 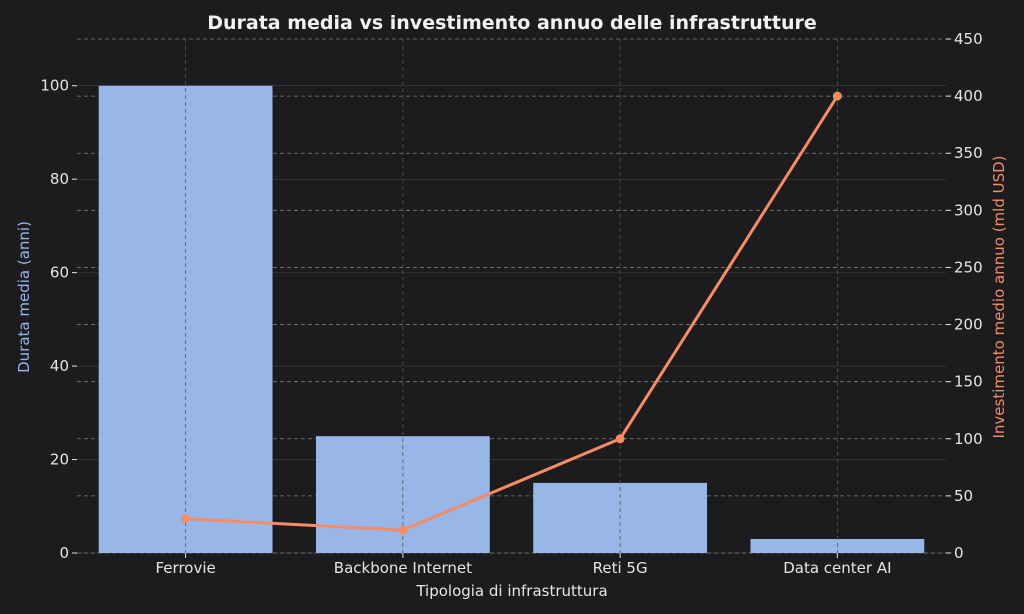 What do you see at coordinates (968, 153) in the screenshot?
I see `right-tick-label-7: 350` at bounding box center [968, 153].